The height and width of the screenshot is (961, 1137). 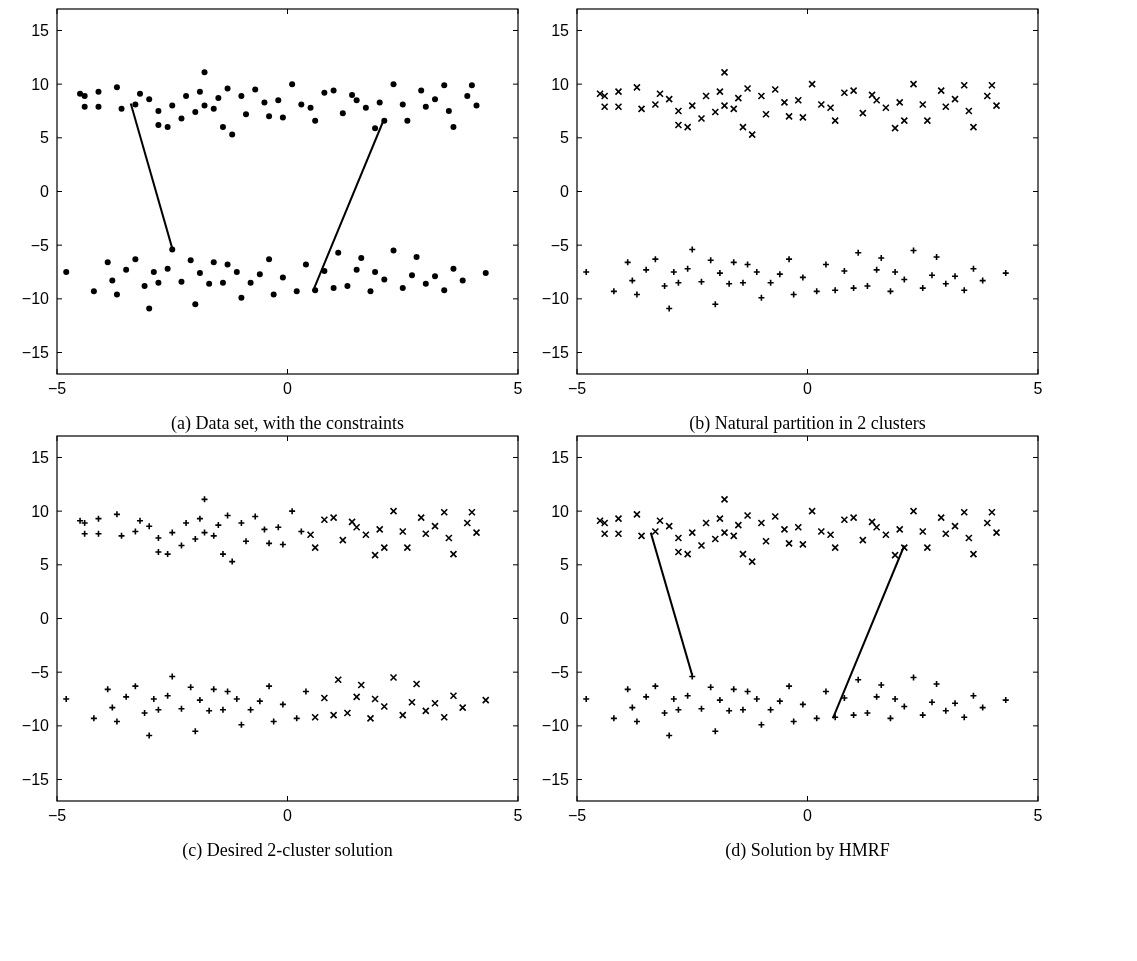 What do you see at coordinates (287, 423) in the screenshot?
I see `text: (a) Data set, with the constraints` at bounding box center [287, 423].